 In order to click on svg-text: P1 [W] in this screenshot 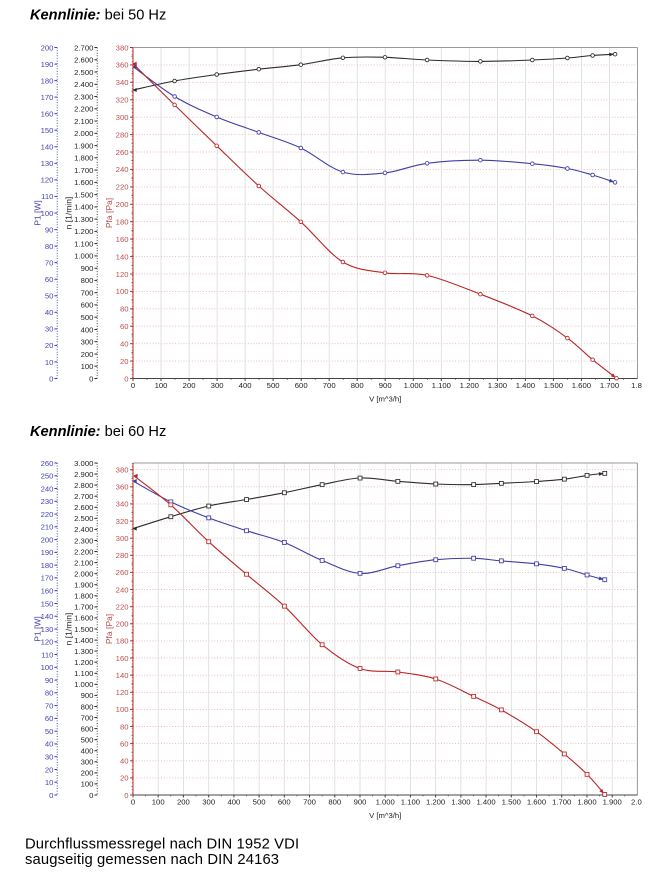, I will do `click(38, 213)`.